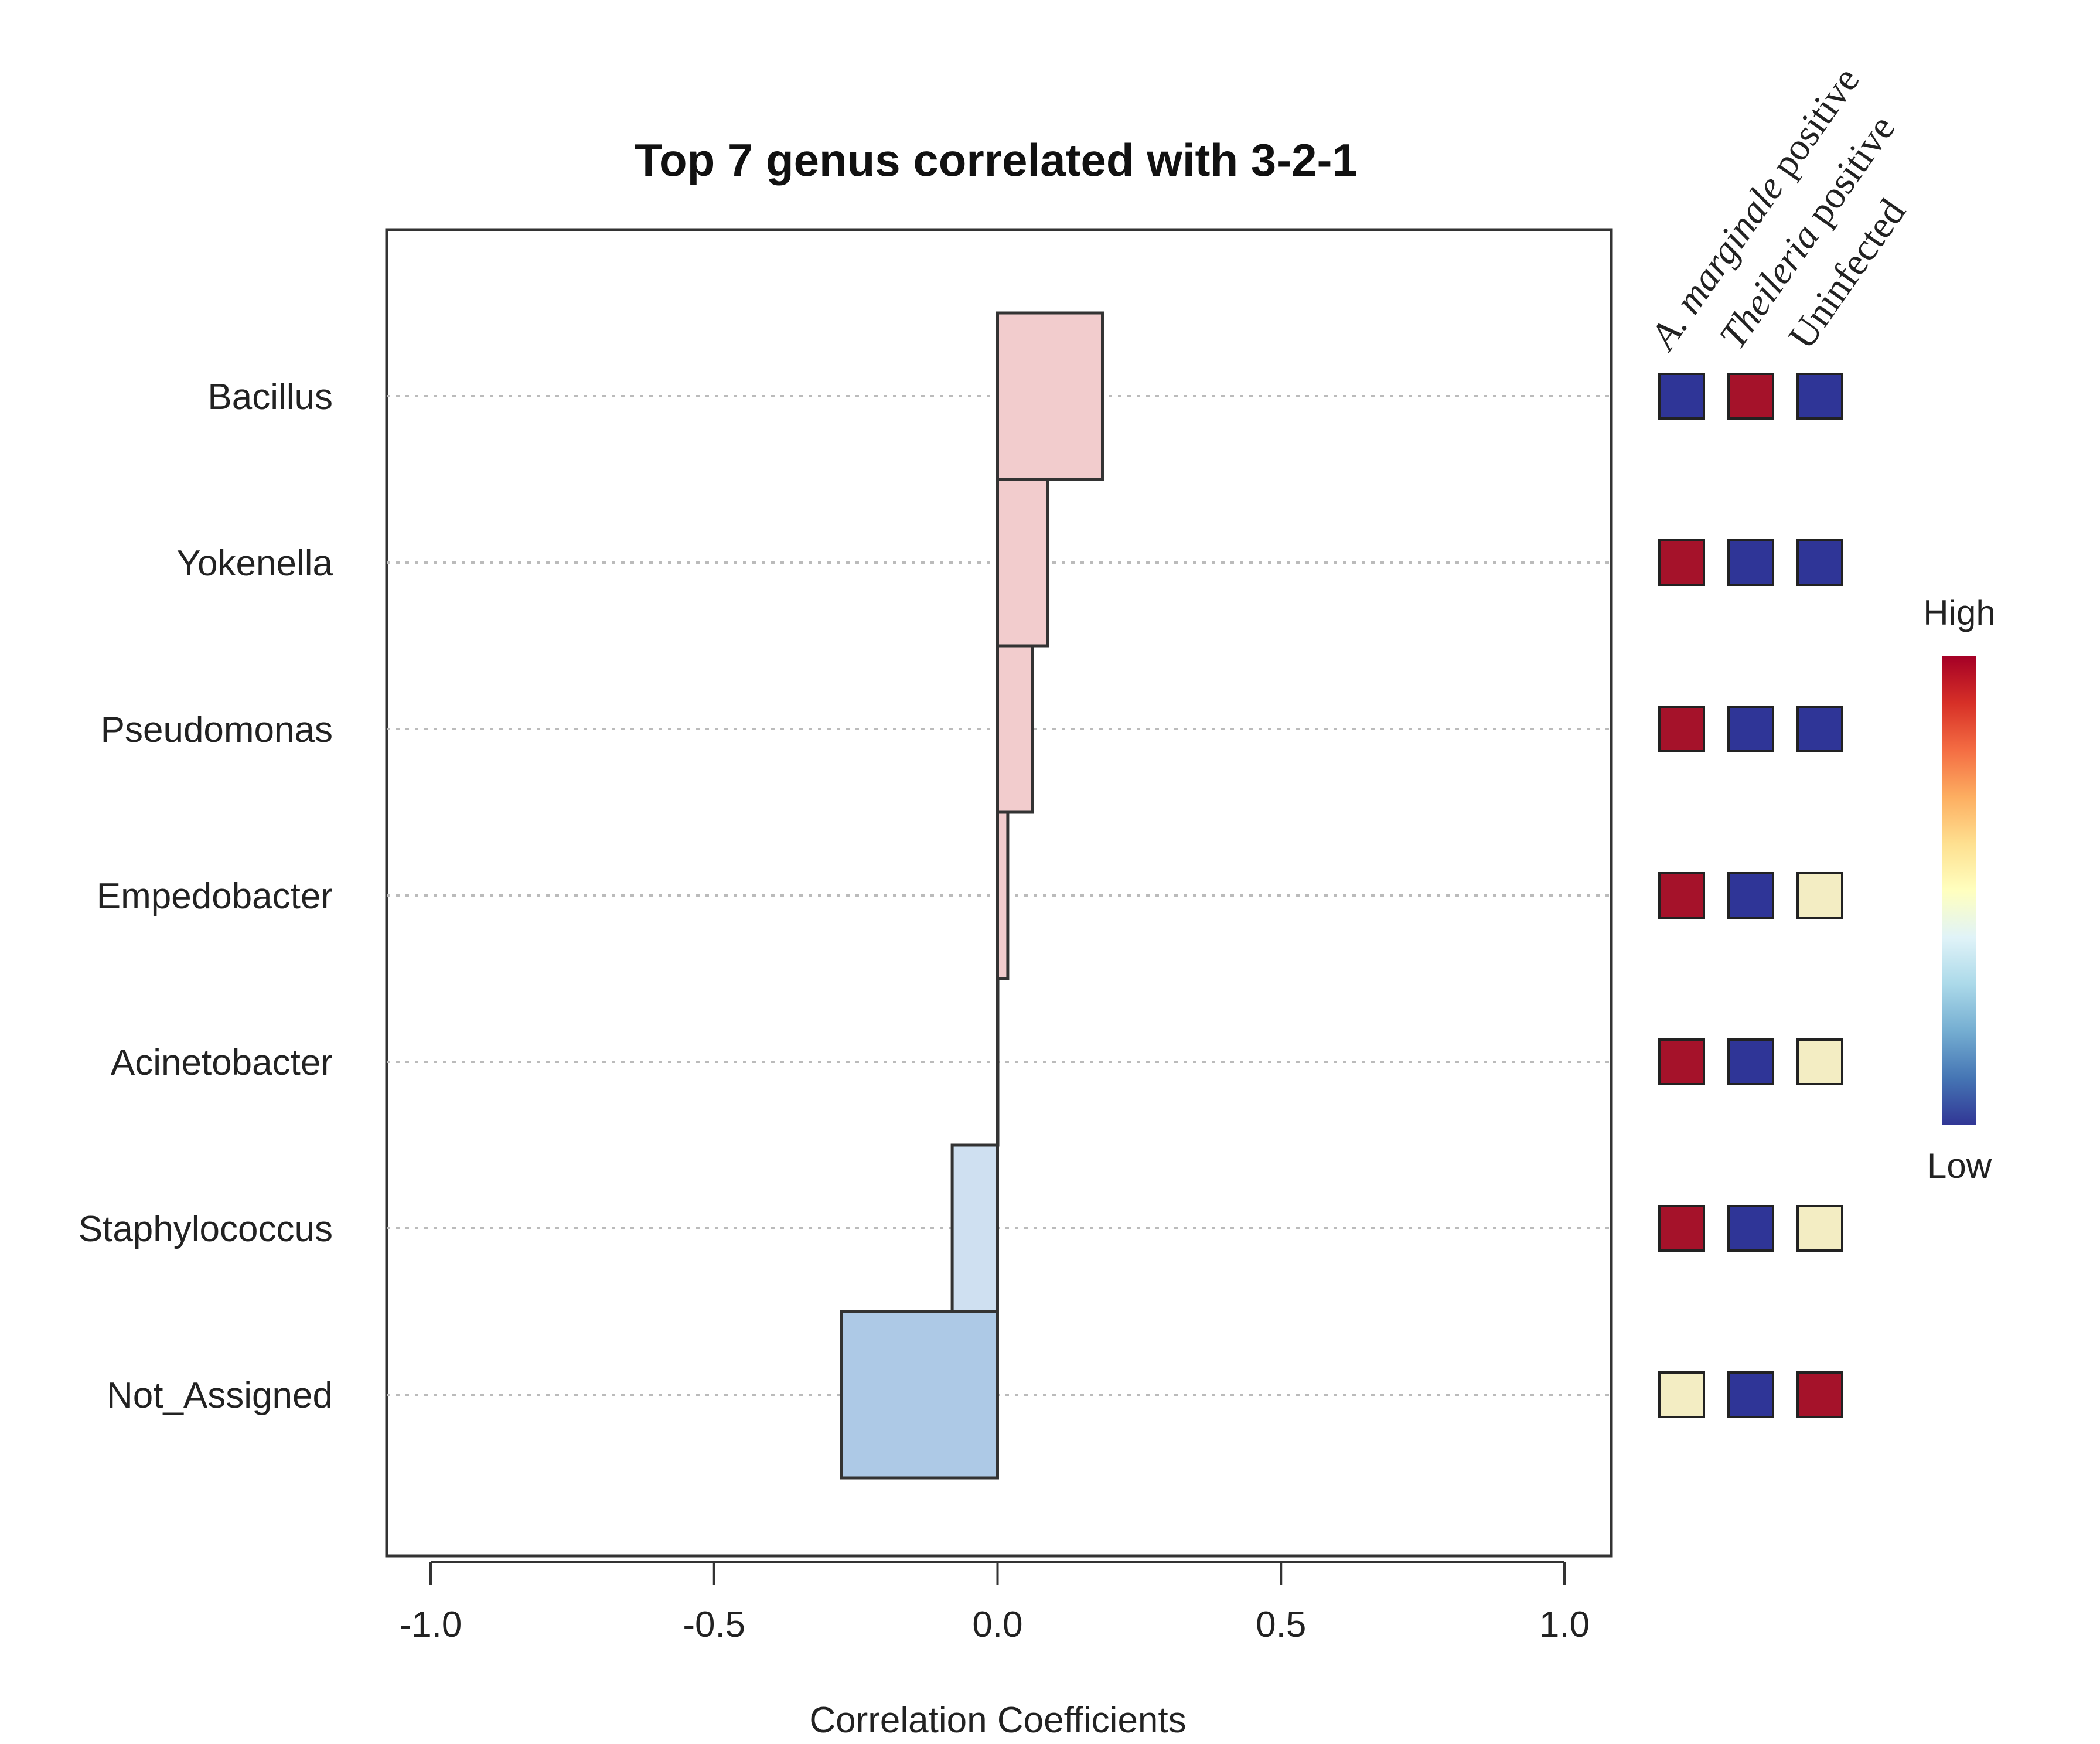  I want to click on color-key-bar, so click(1959, 890).